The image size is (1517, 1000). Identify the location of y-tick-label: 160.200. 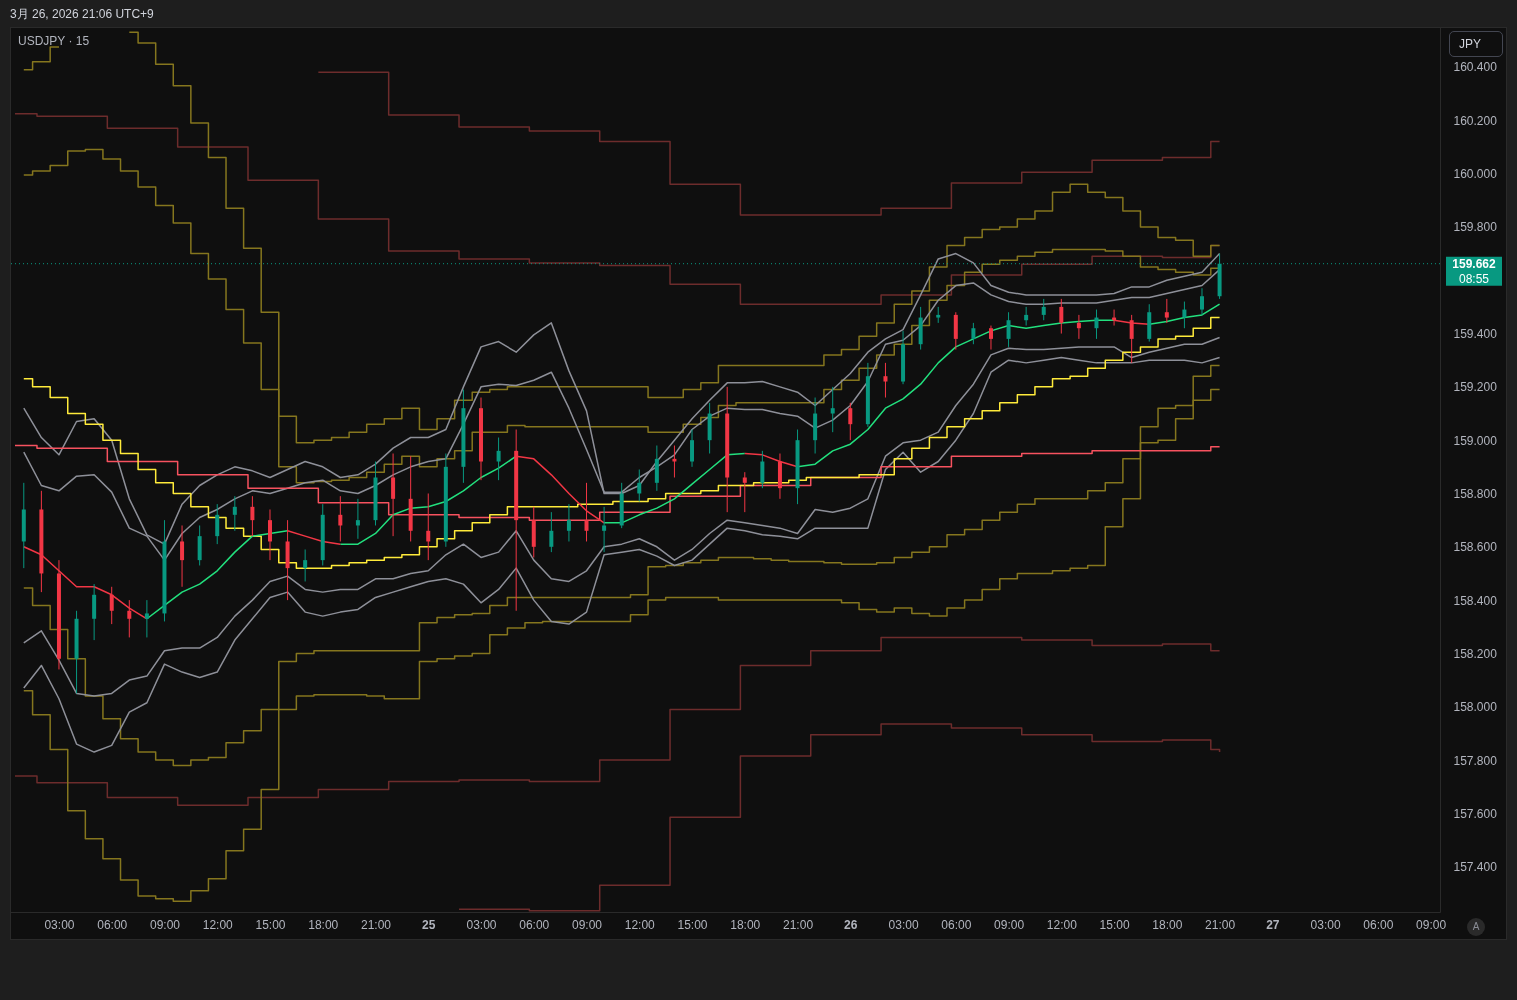
(1475, 120).